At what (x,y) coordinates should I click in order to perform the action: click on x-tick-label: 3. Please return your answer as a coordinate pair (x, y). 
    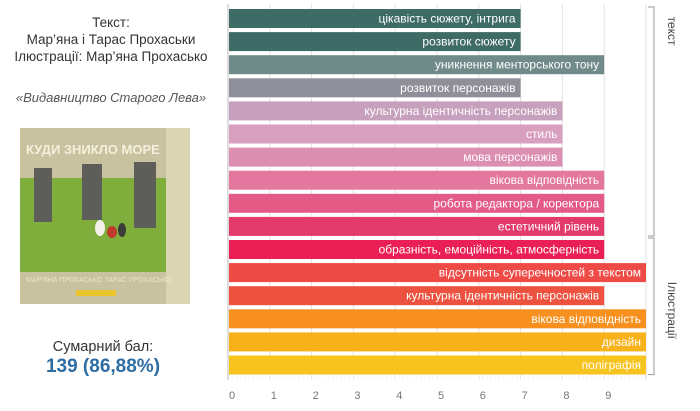
    Looking at the image, I should click on (357, 396).